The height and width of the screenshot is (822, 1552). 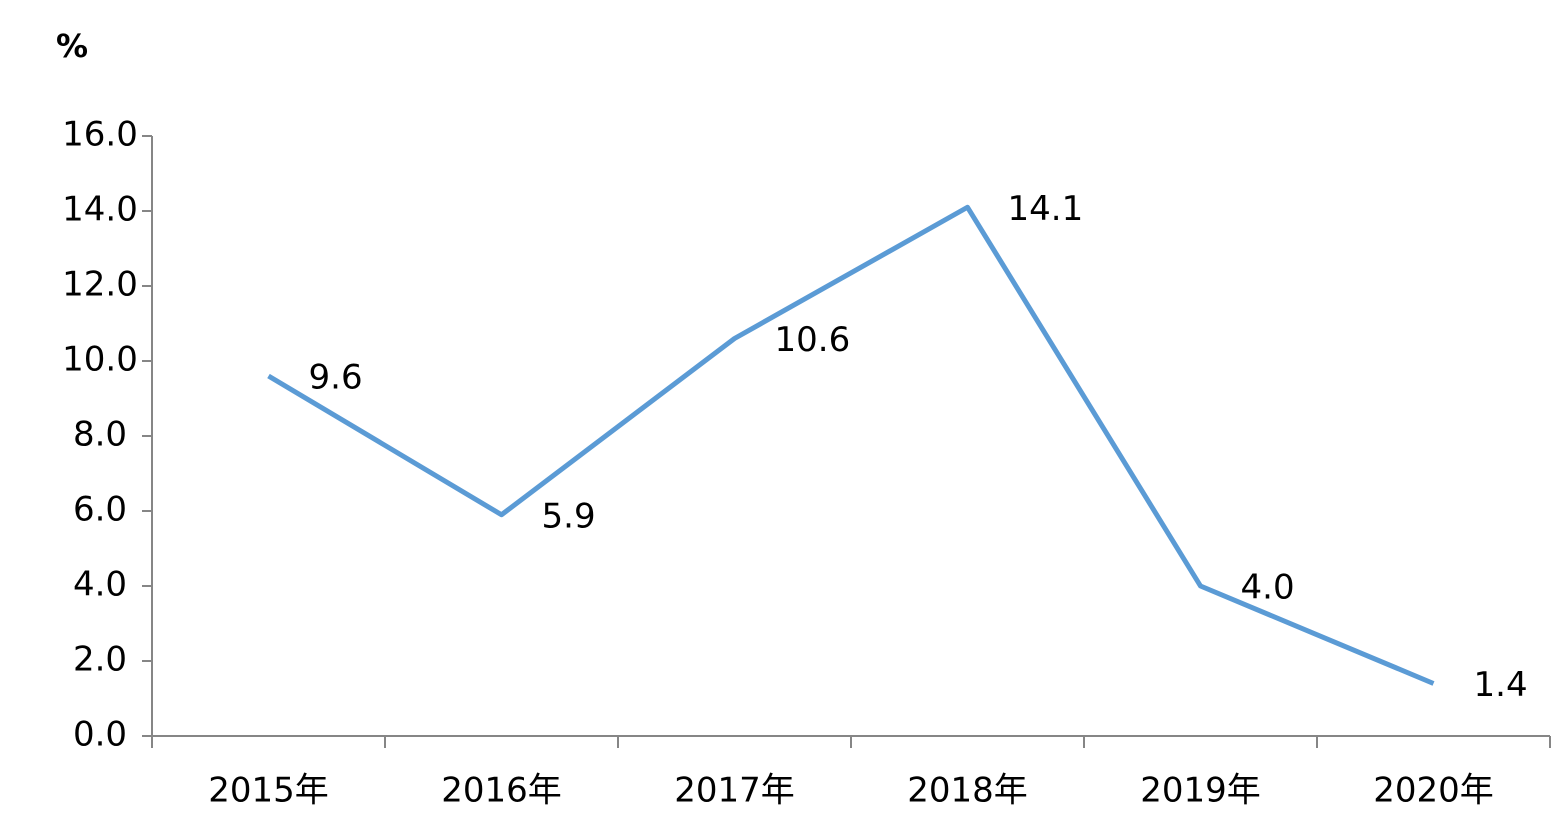 I want to click on y-tick-label: 4.0, so click(x=100, y=585).